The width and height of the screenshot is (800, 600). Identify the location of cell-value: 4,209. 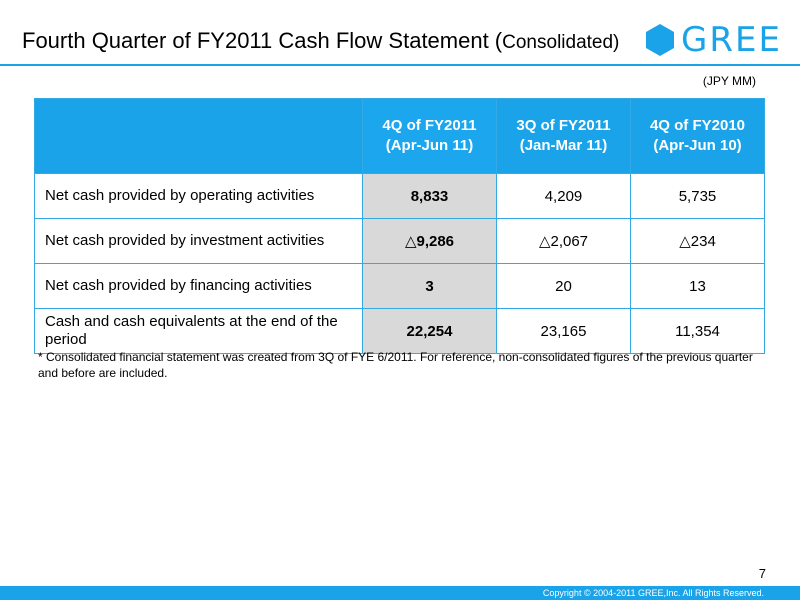
(563, 196).